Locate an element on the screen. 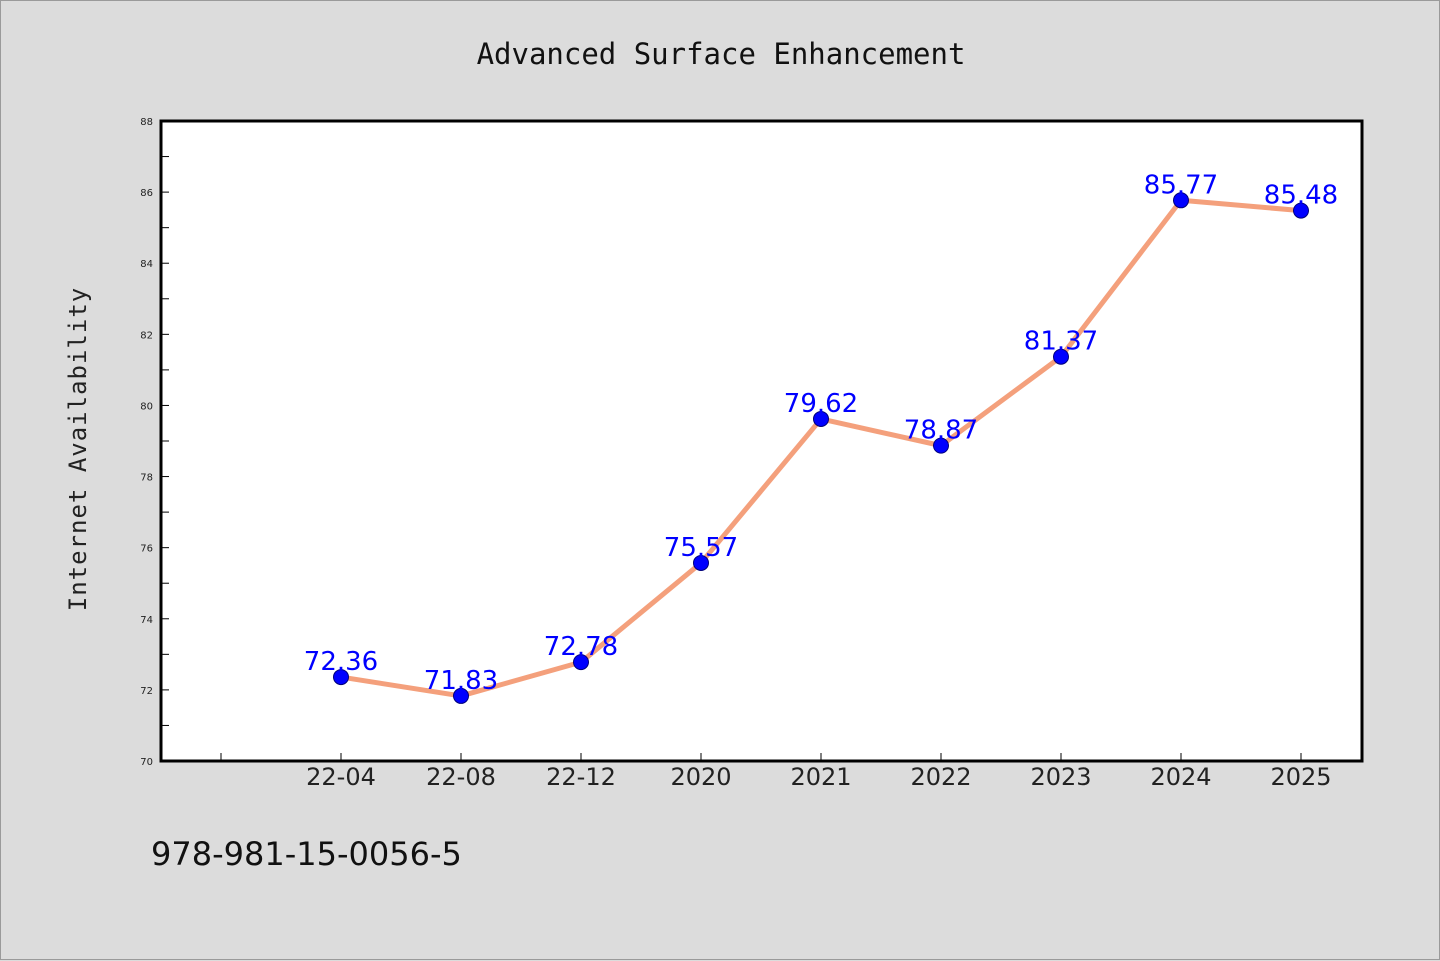  x-tick-label-2021: 2021 is located at coordinates (820, 777).